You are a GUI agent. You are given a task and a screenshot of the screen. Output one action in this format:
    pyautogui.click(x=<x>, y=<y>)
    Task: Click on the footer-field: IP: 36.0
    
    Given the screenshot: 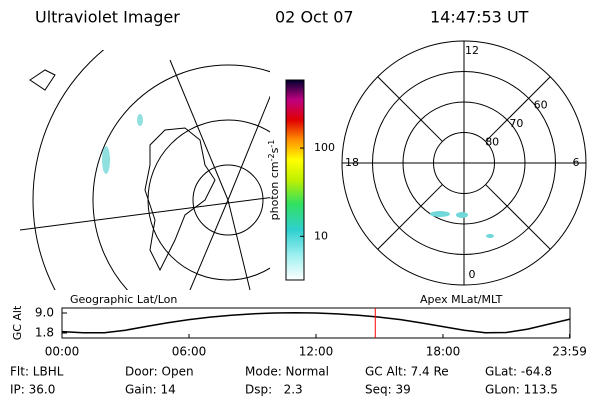 What is the action you would take?
    pyautogui.click(x=32, y=390)
    